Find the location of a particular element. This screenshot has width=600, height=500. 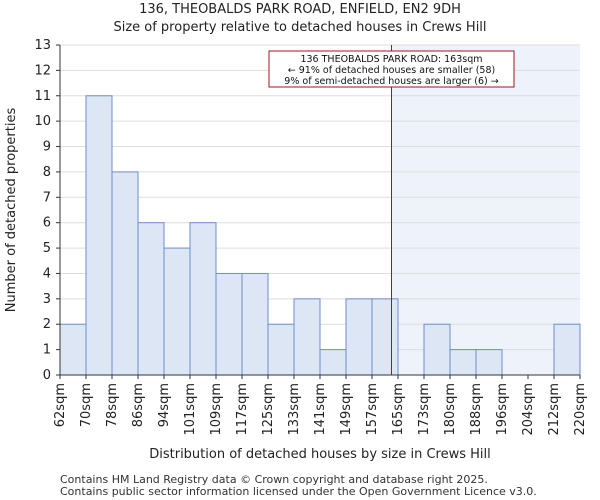

y-tick-label: 10 is located at coordinates (42, 121).